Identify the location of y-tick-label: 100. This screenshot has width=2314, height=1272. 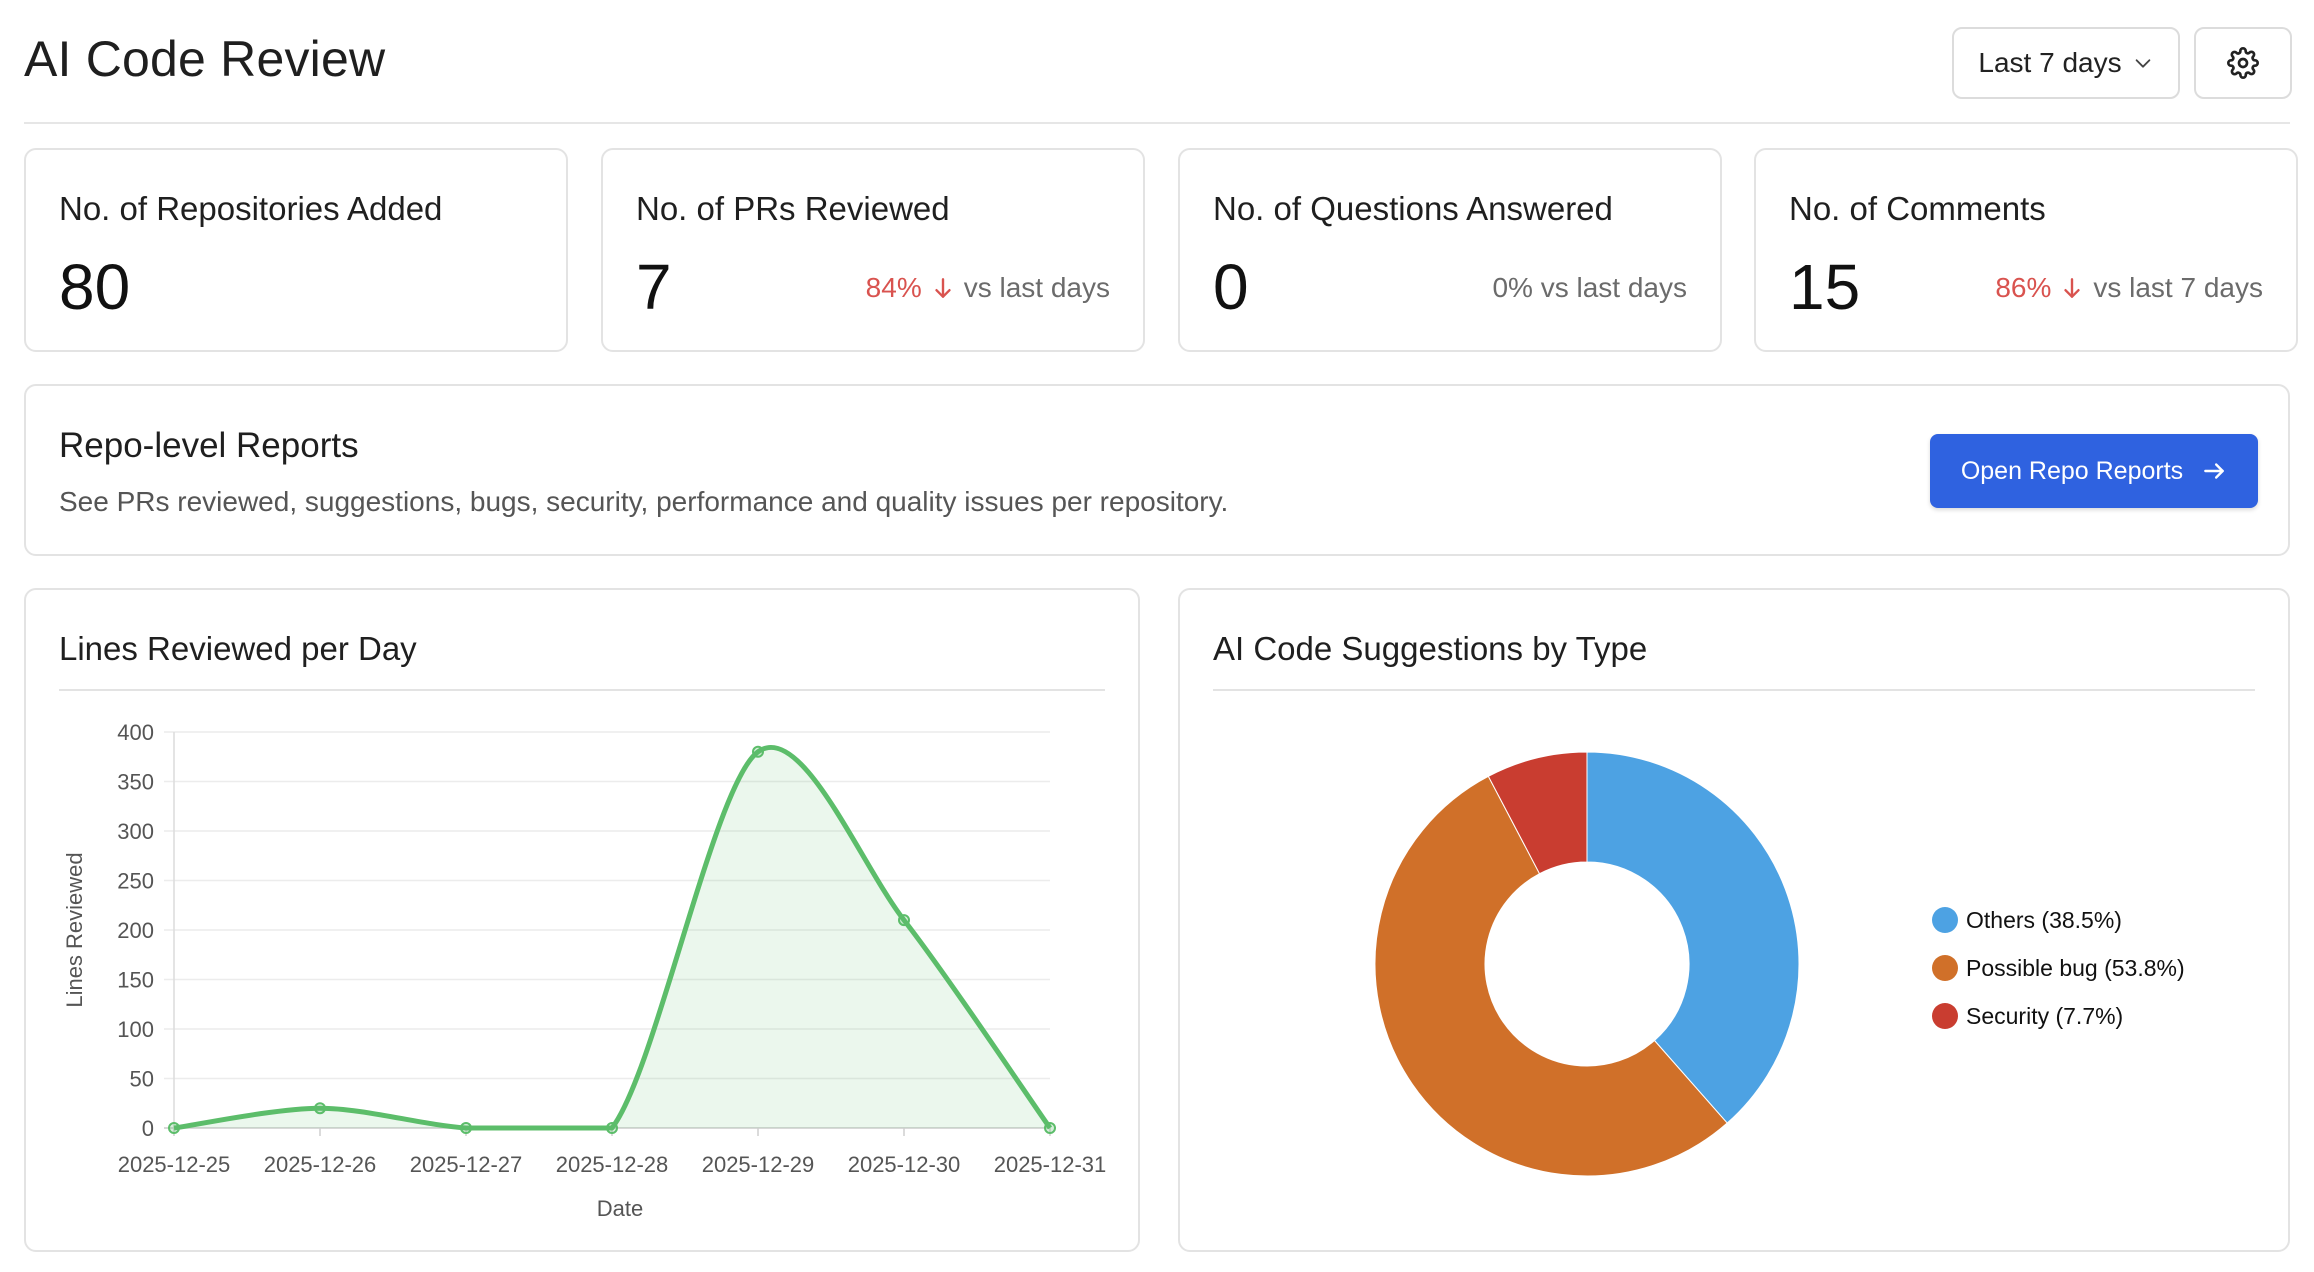
(135, 1029).